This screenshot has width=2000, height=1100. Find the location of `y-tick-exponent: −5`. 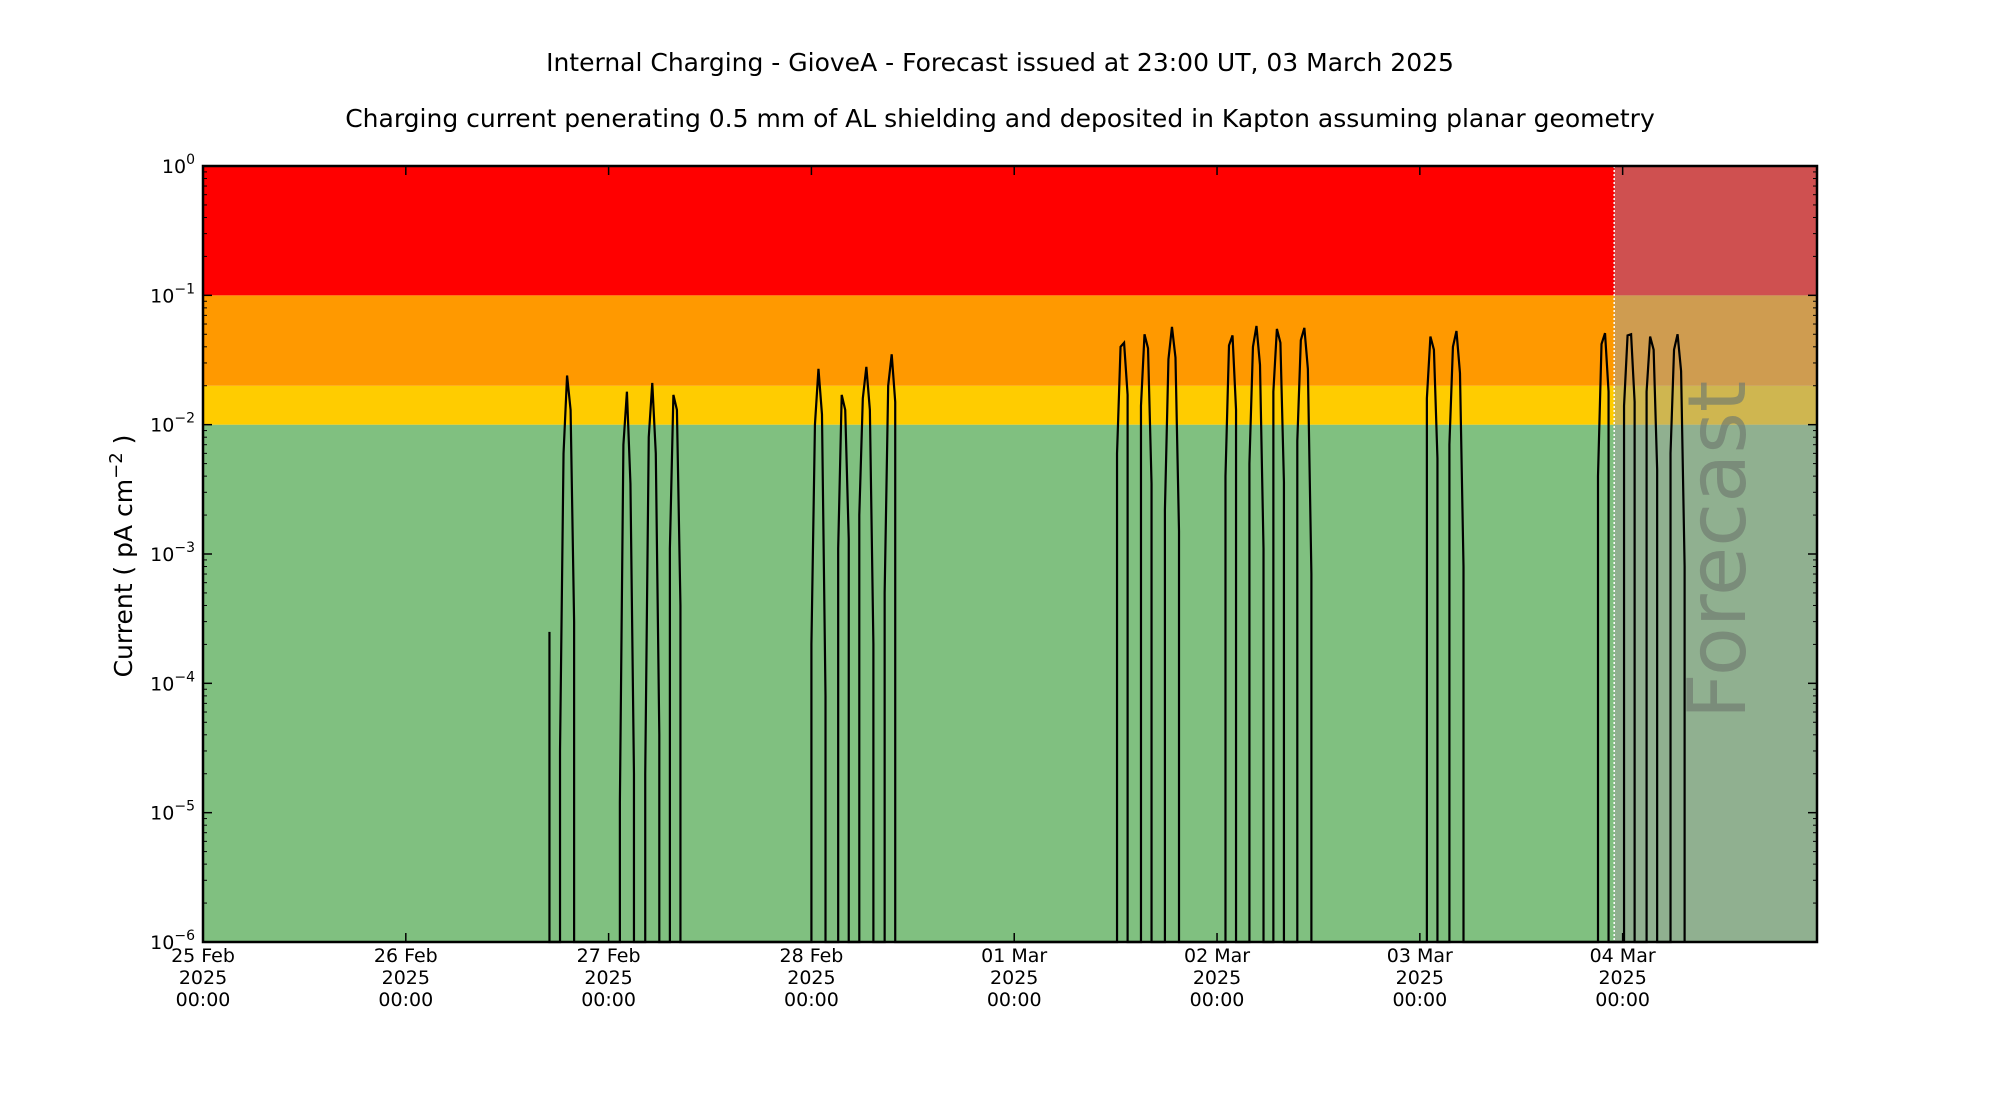

y-tick-exponent: −5 is located at coordinates (184, 807).